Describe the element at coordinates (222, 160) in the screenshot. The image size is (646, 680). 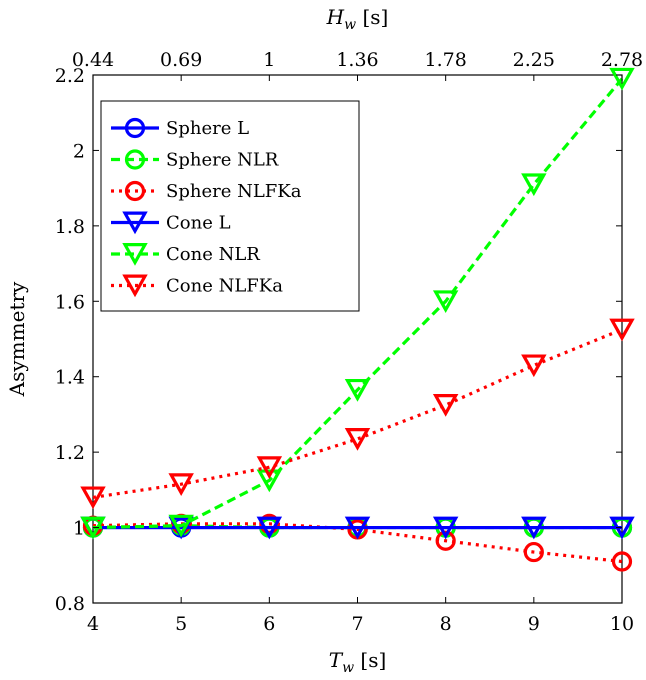
I see `legend-label: Sphere NLR` at that location.